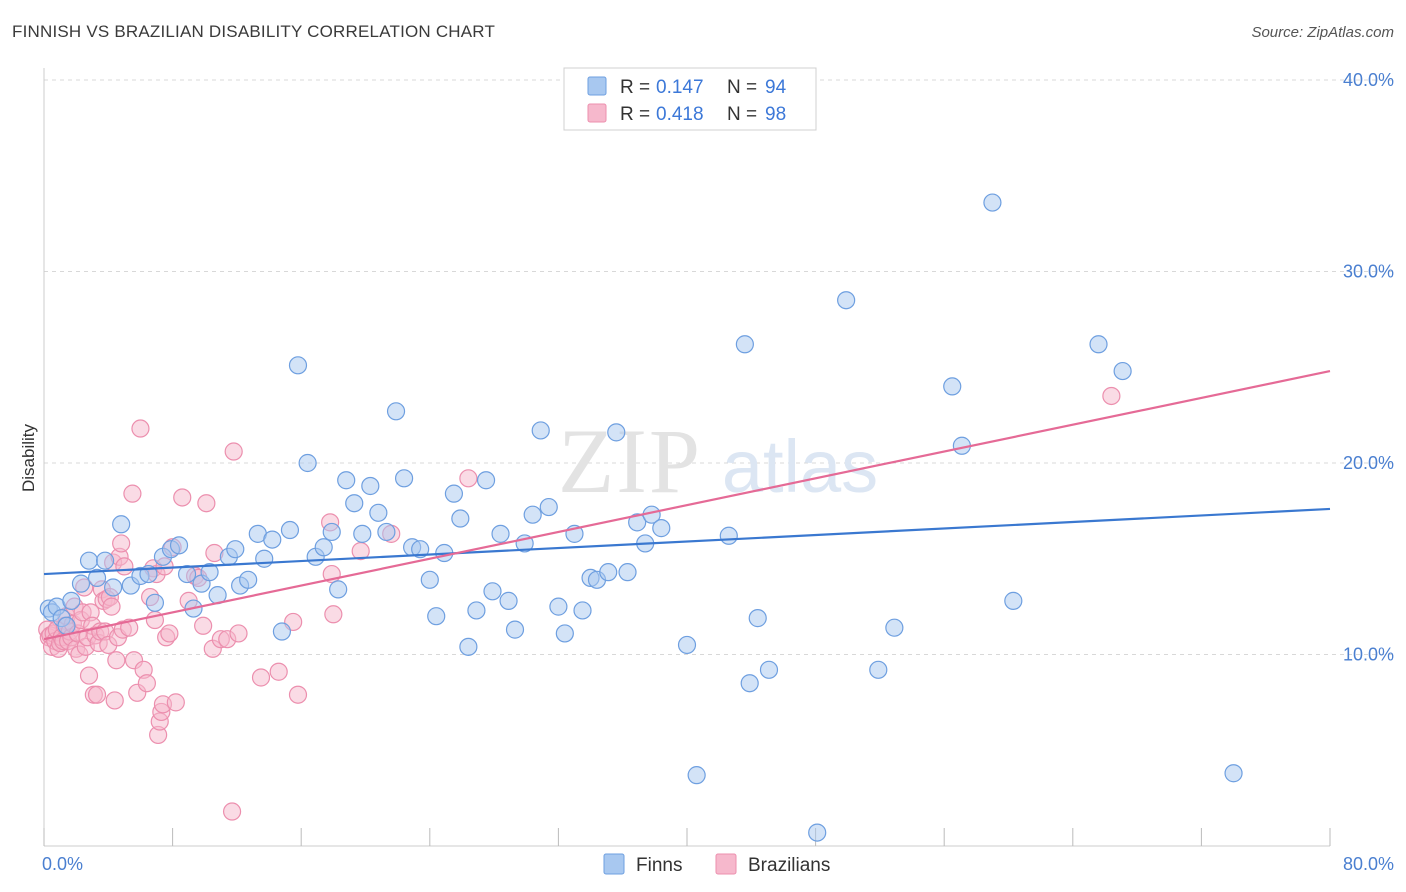 The width and height of the screenshot is (1406, 892). Describe the element at coordinates (1368, 80) in the screenshot. I see `y-tick-label: 40.0%` at that location.